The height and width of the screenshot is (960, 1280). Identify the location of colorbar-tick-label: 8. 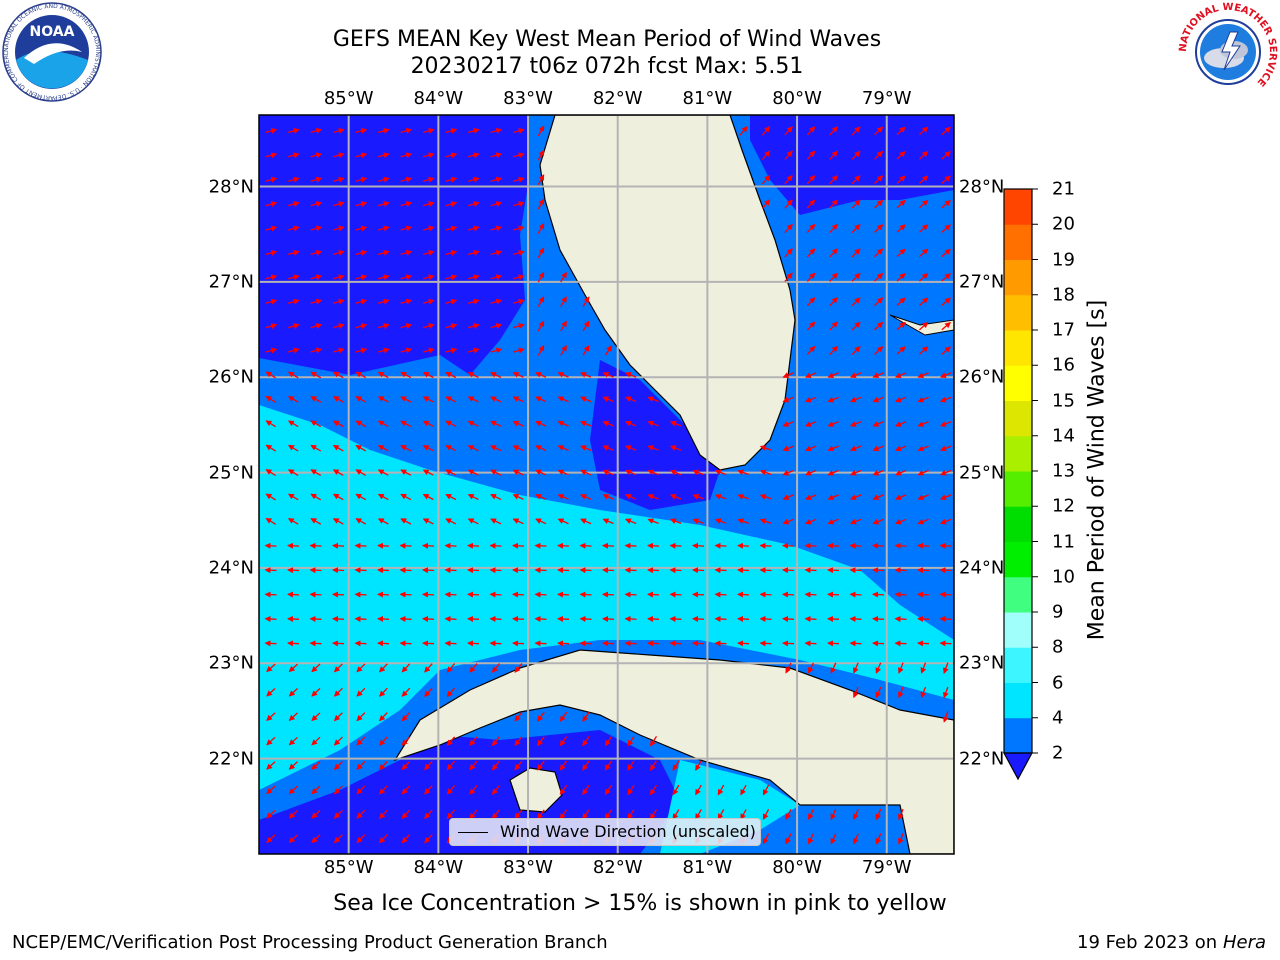
(1058, 647).